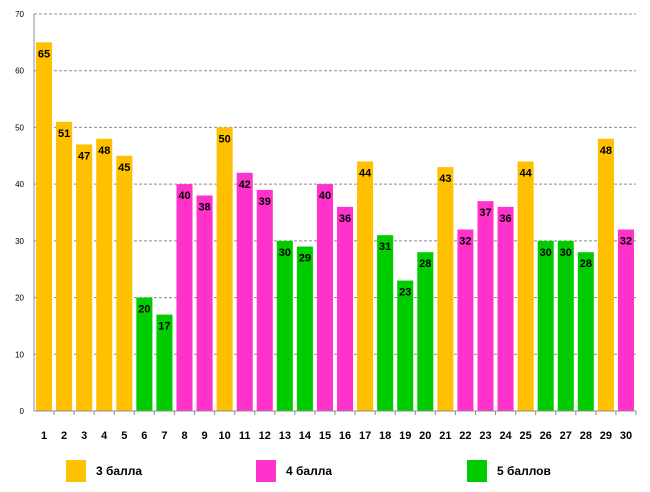 The image size is (650, 492). What do you see at coordinates (19, 14) in the screenshot?
I see `y-tick-label: 70` at bounding box center [19, 14].